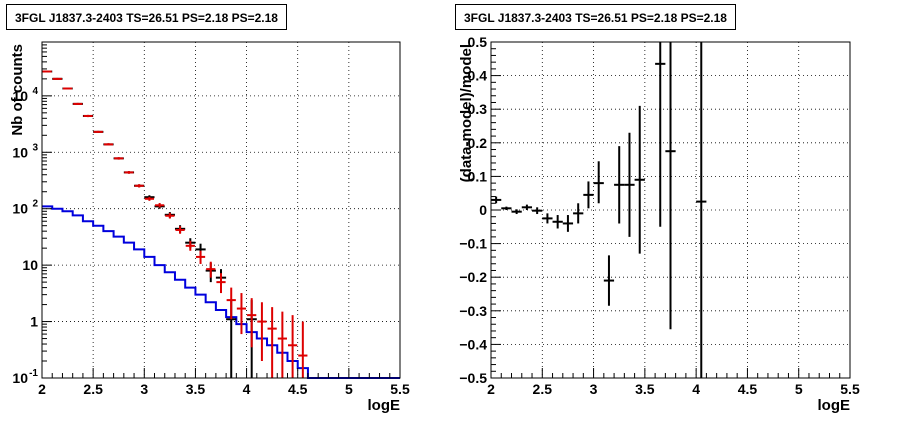 This screenshot has width=898, height=421. What do you see at coordinates (384, 405) in the screenshot?
I see `left-x-axis-label: logE` at bounding box center [384, 405].